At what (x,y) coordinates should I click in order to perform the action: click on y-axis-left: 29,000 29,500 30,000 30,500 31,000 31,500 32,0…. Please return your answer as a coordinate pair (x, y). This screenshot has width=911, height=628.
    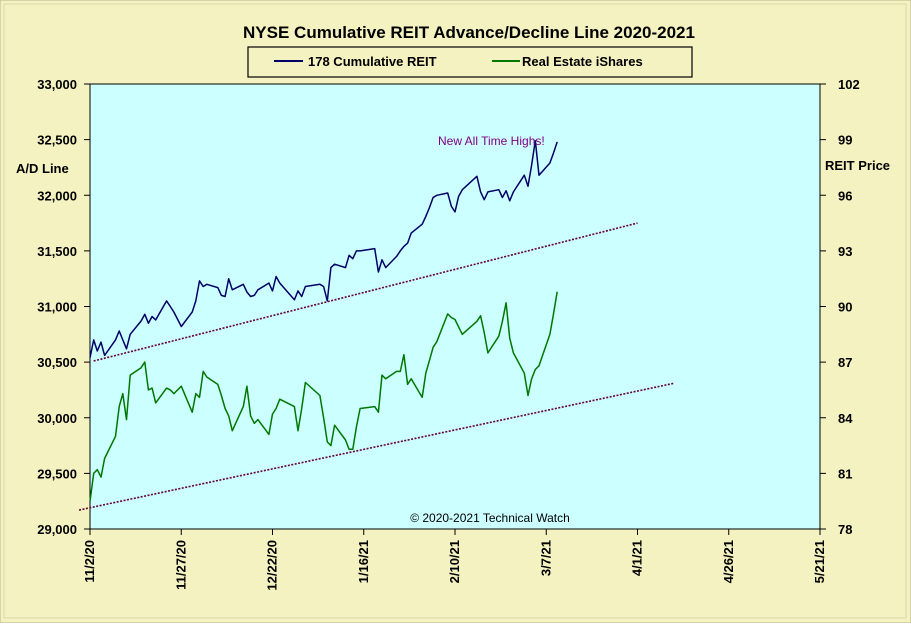
    Looking at the image, I should click on (63, 307).